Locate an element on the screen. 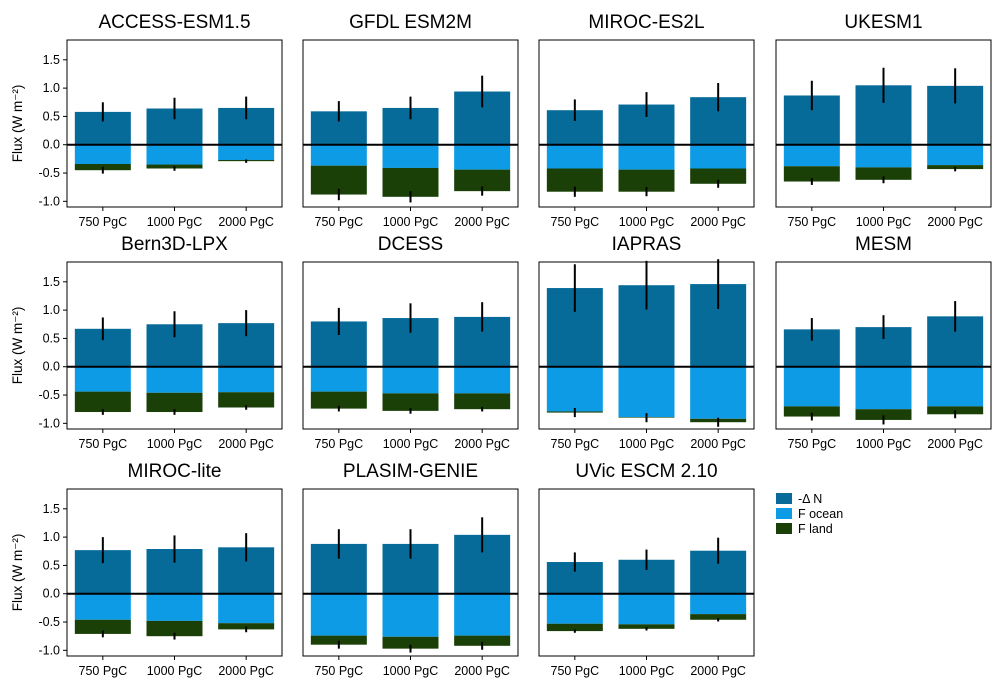  y-tick-label: -1.0 is located at coordinates (49, 650).